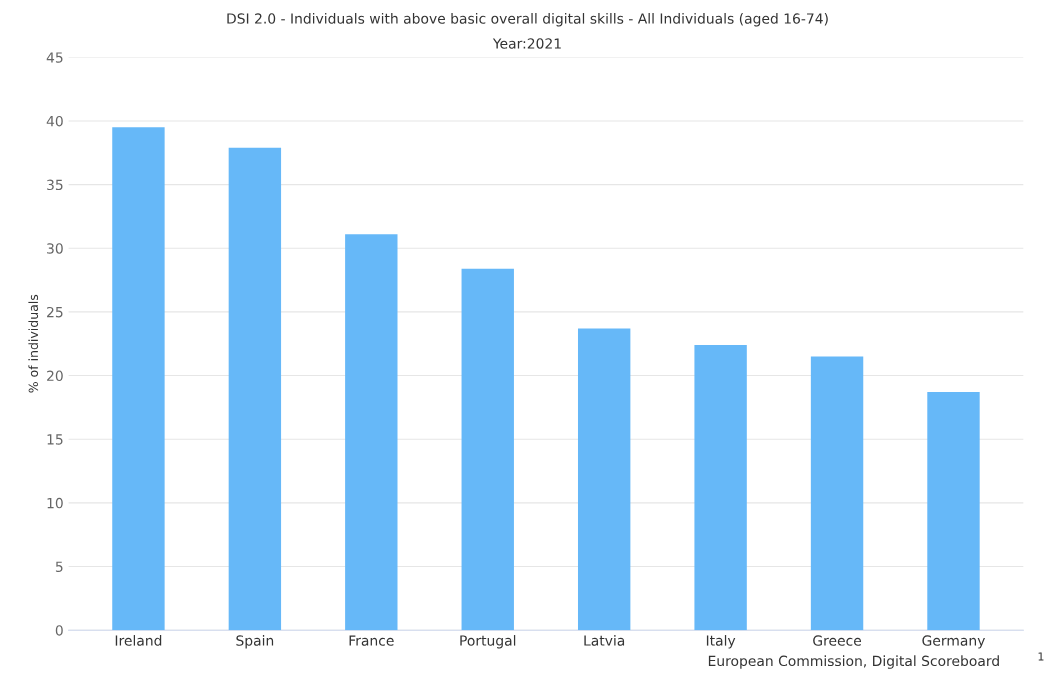  I want to click on y-tick-label: 45, so click(54, 57).